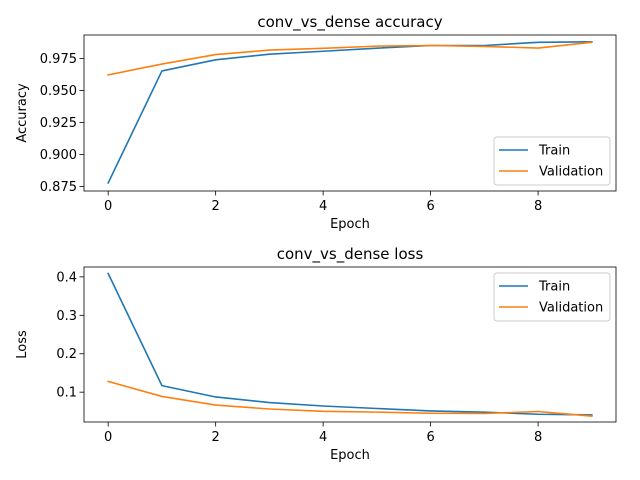 The image size is (640, 480). What do you see at coordinates (58, 187) in the screenshot?
I see `y-tick-label: 0.875` at bounding box center [58, 187].